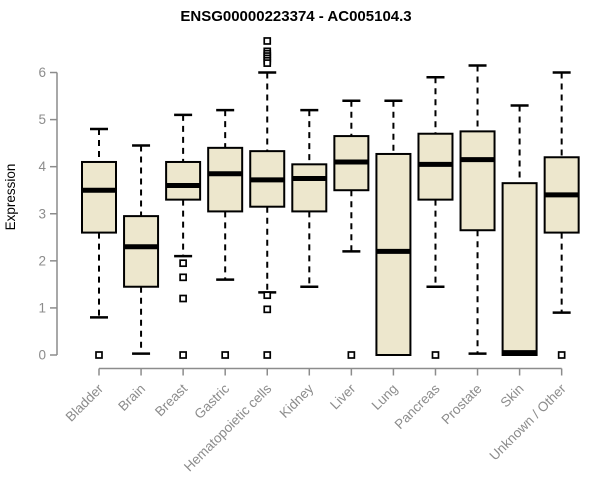 Image resolution: width=600 pixels, height=500 pixels. I want to click on x-tick-label: Prostate, so click(462, 404).